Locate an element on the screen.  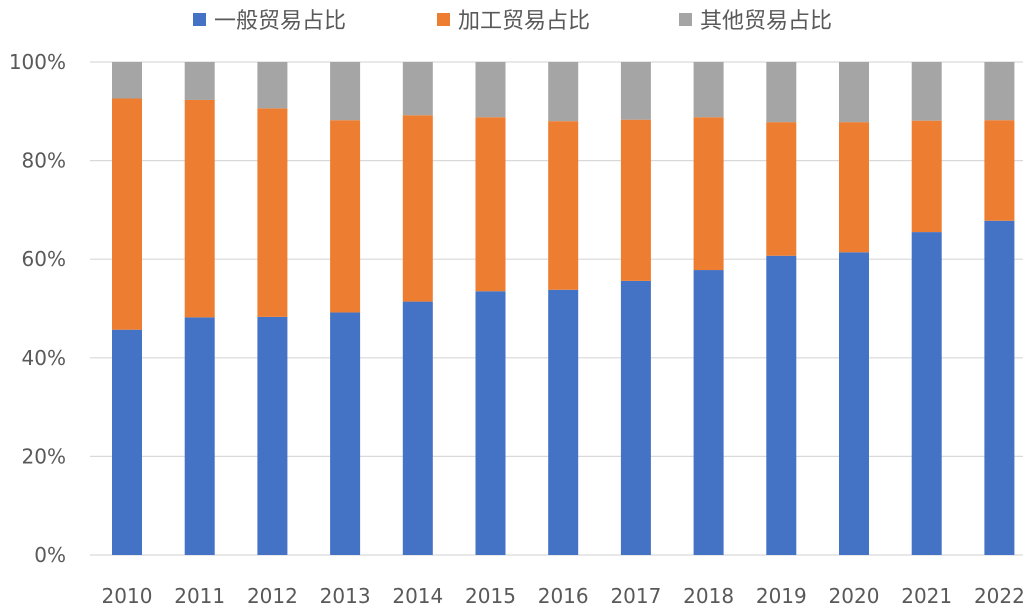
bar-segment-2-2012 is located at coordinates (272, 212).